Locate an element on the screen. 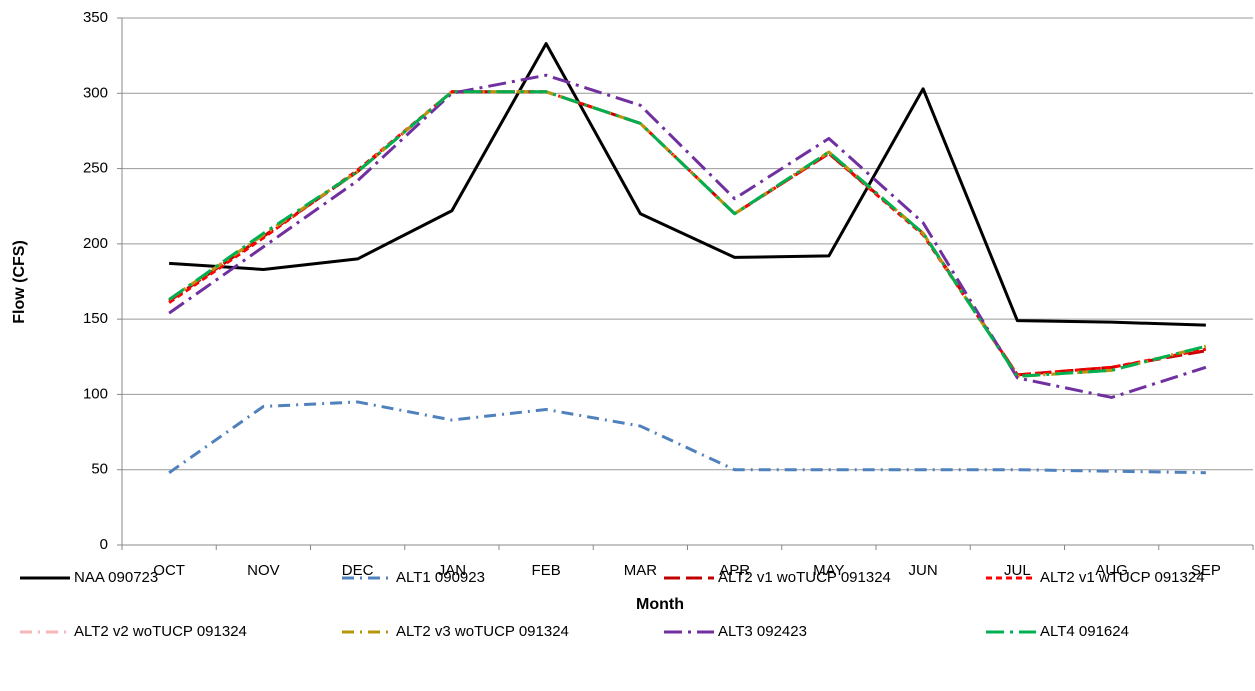 This screenshot has height=691, width=1255. x-tick-label: DEC is located at coordinates (358, 570).